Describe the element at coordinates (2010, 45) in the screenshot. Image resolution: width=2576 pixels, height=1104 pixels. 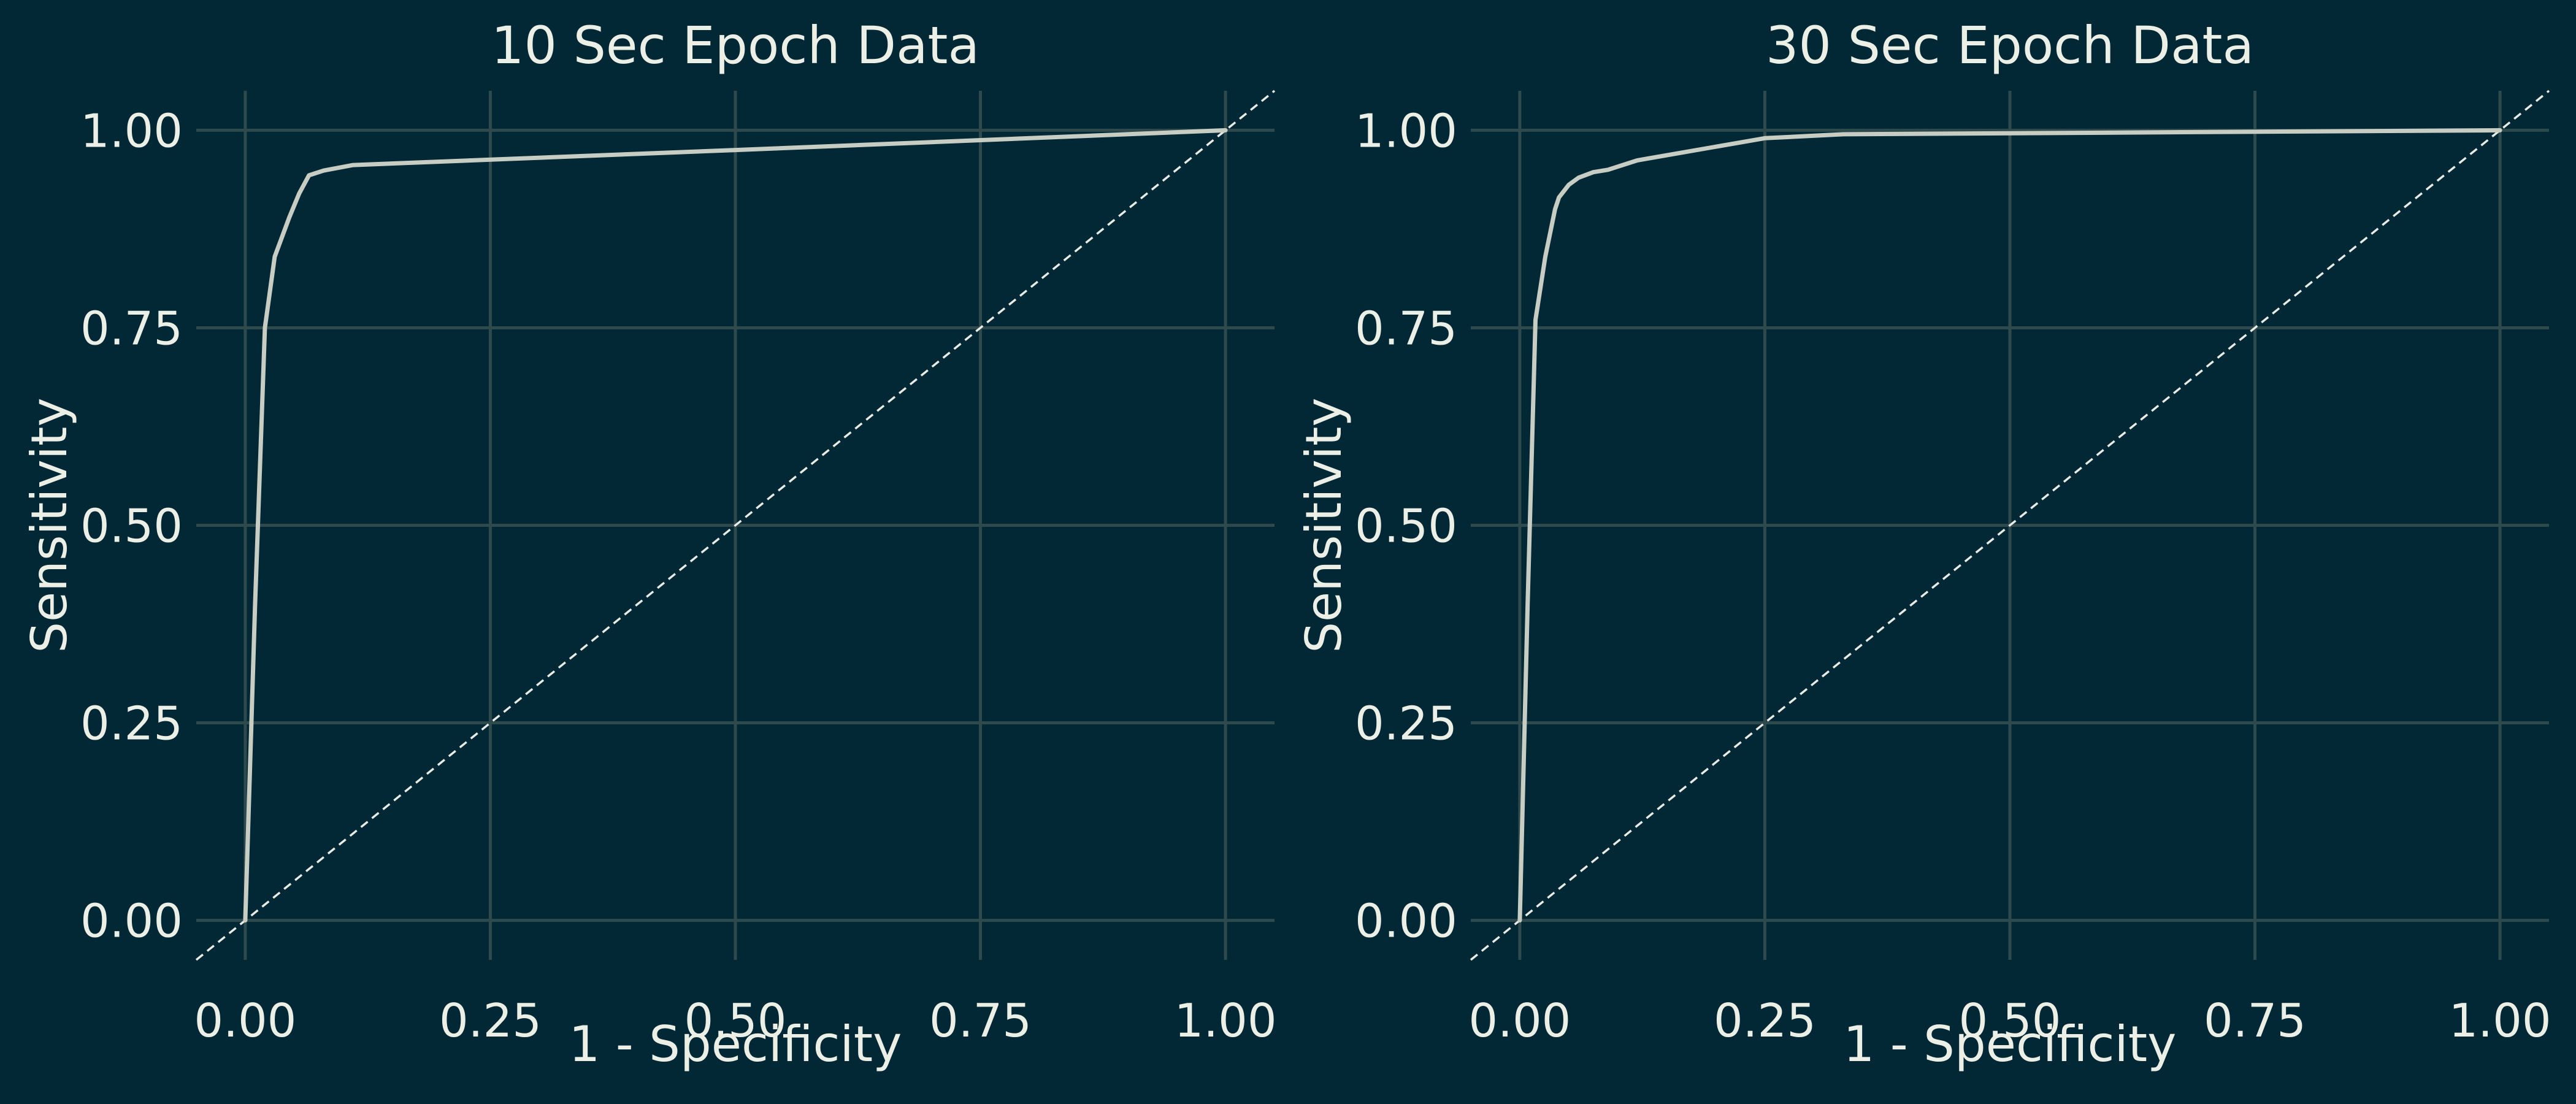
I see `chart-title: 30 Sec Epoch Data` at that location.